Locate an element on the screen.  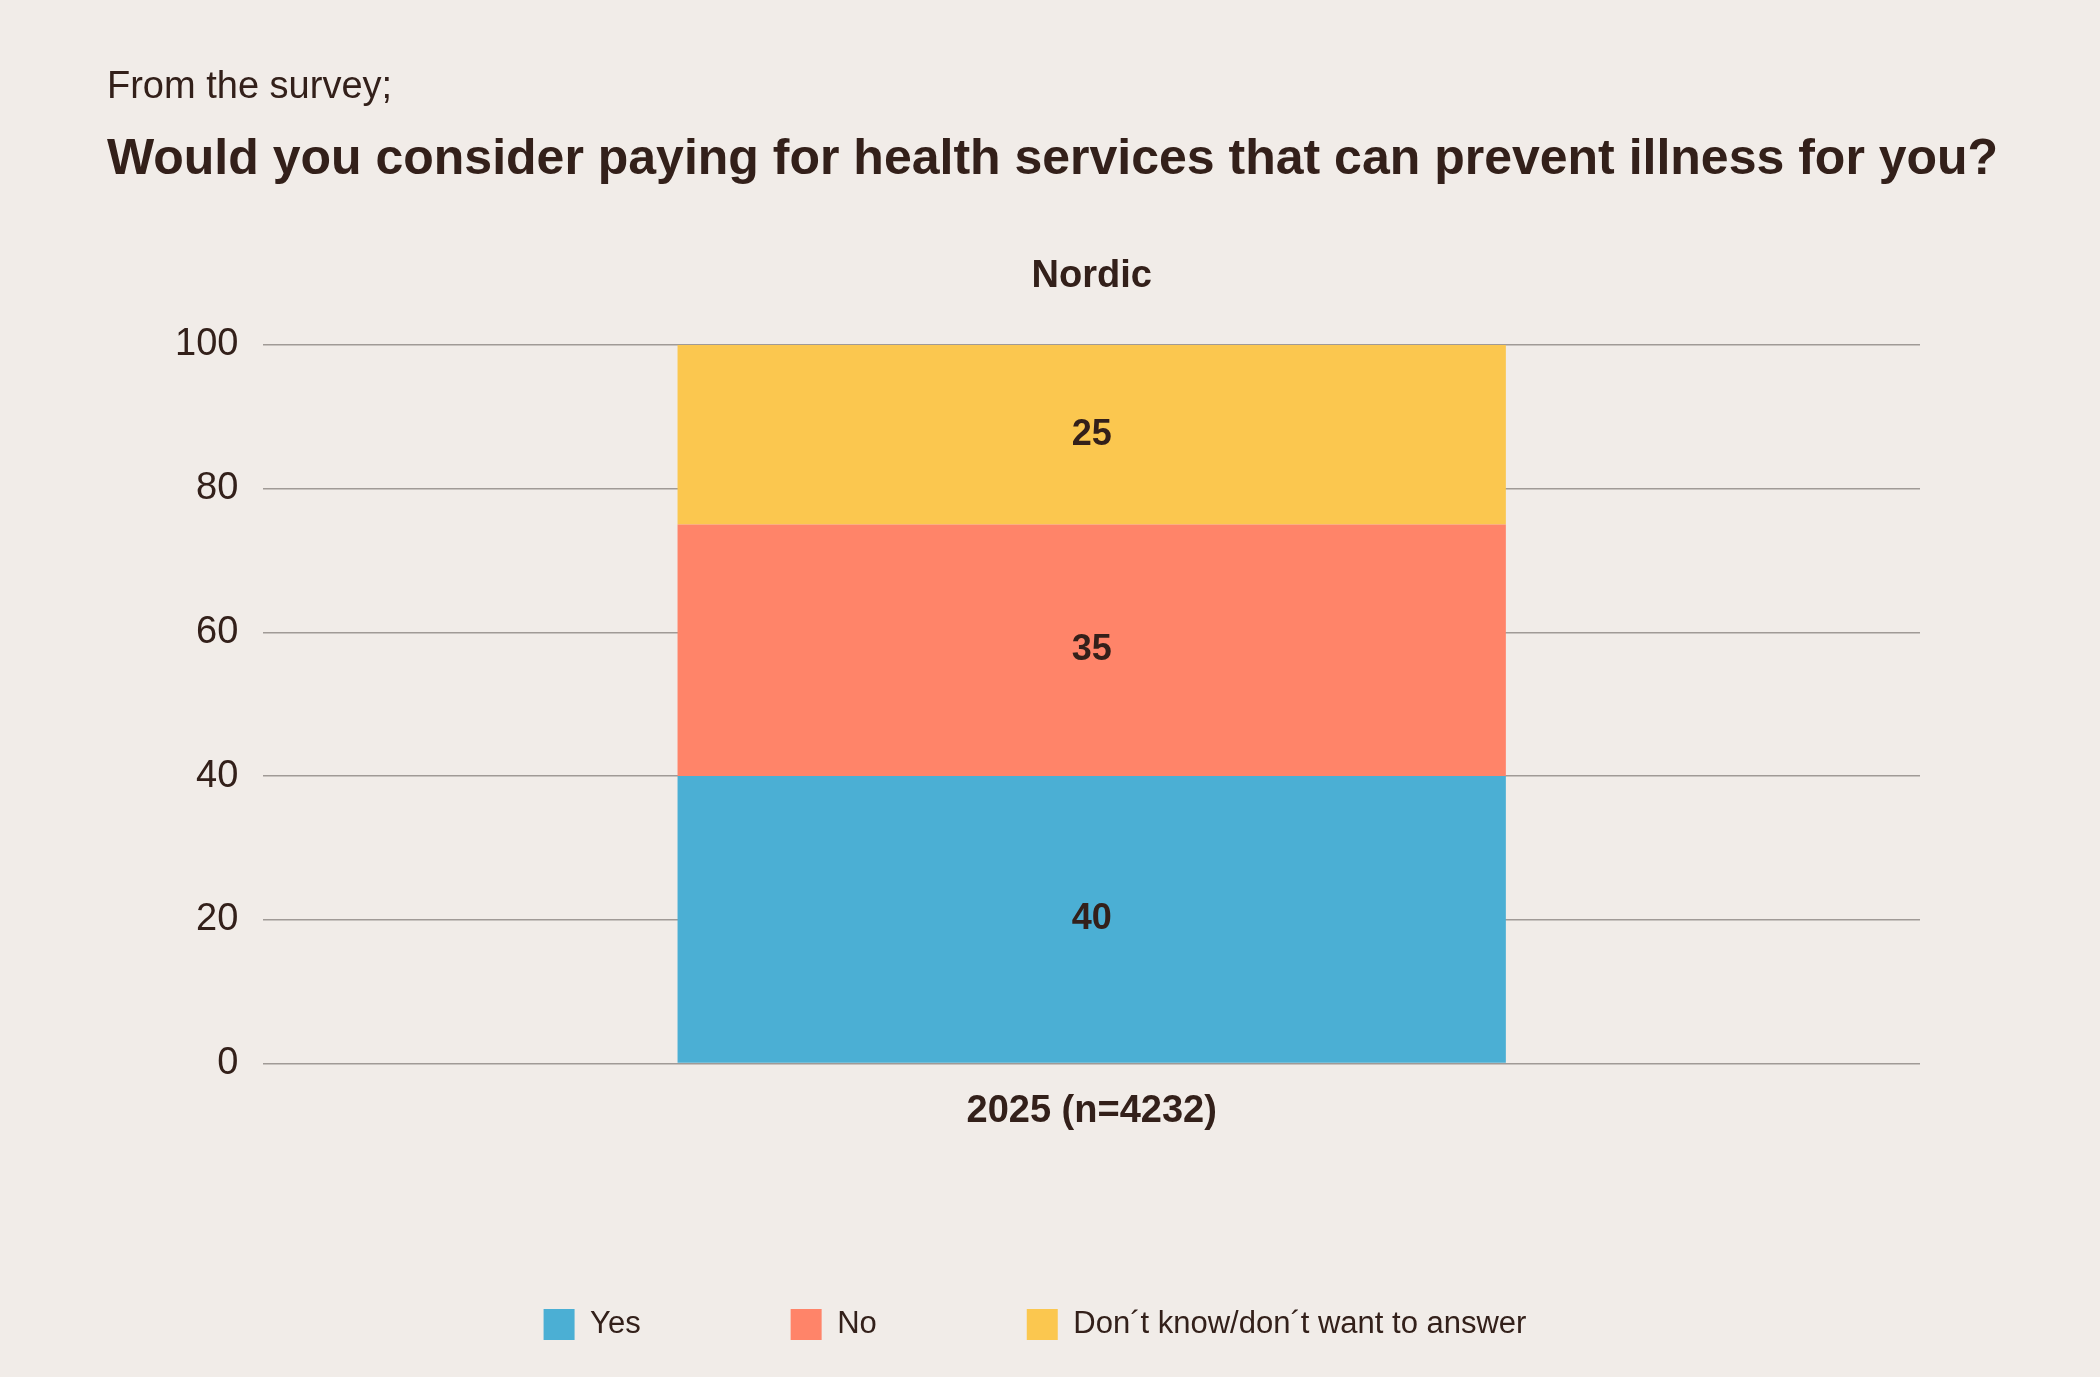
y-tick-label: 80 is located at coordinates (217, 486).